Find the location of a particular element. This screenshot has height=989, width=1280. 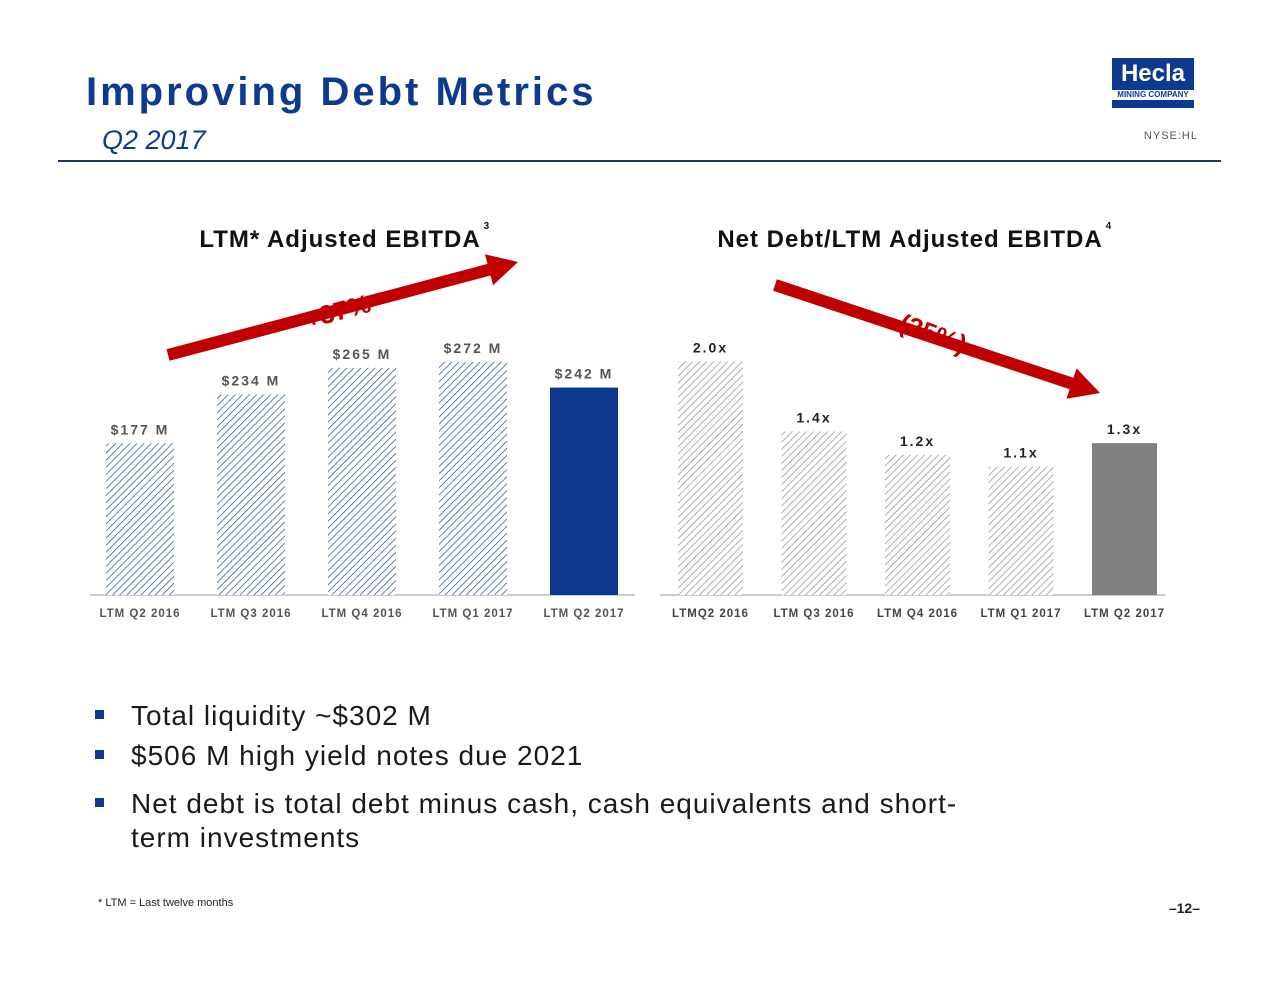

logo-wordmark: Hecla is located at coordinates (1153, 73).